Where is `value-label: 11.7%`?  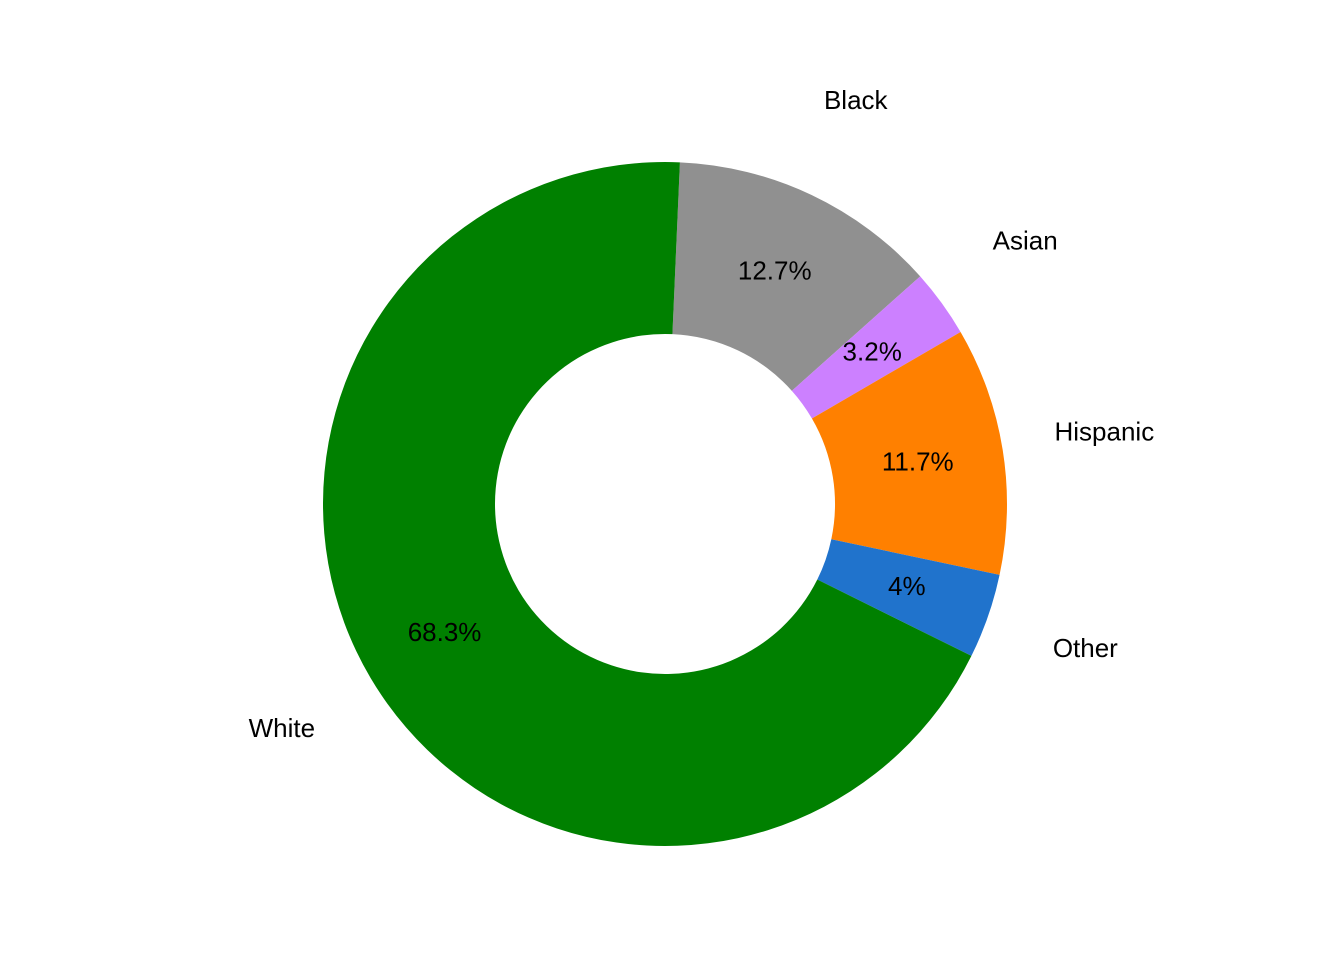
value-label: 11.7% is located at coordinates (918, 461).